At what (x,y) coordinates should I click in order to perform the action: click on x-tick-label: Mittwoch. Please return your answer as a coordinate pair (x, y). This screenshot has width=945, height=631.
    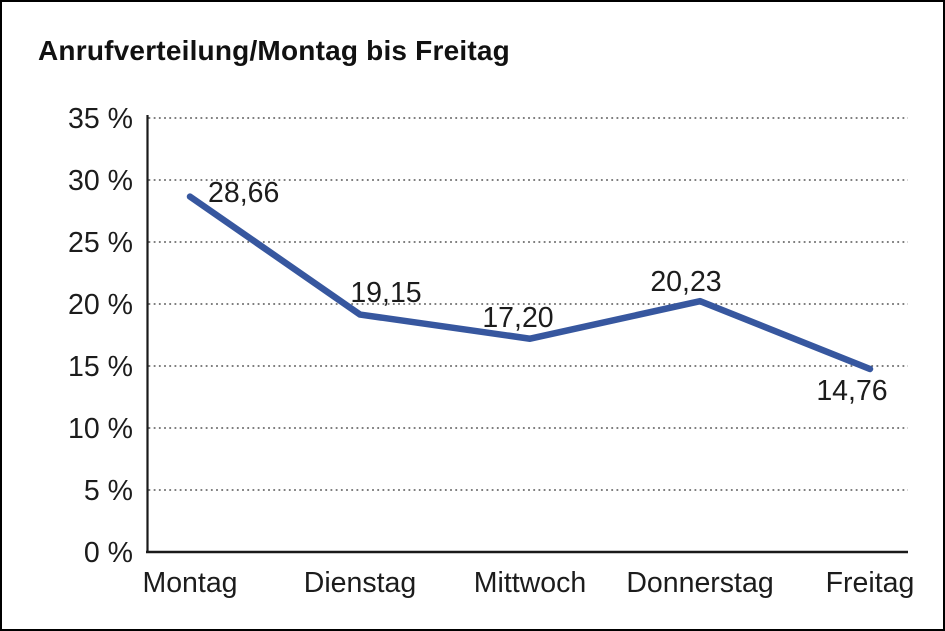
    Looking at the image, I should click on (530, 583).